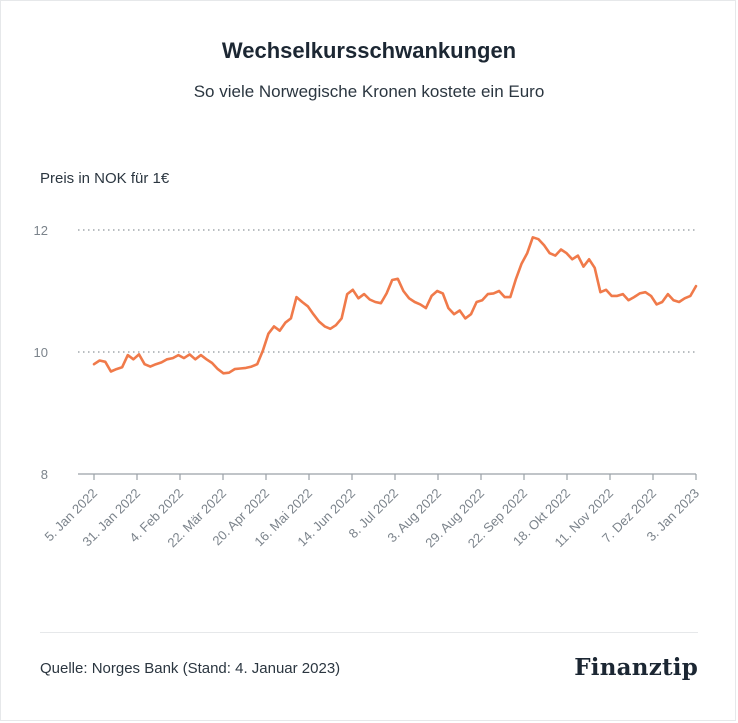 This screenshot has width=738, height=723. What do you see at coordinates (41, 230) in the screenshot?
I see `y-tick-label: 12` at bounding box center [41, 230].